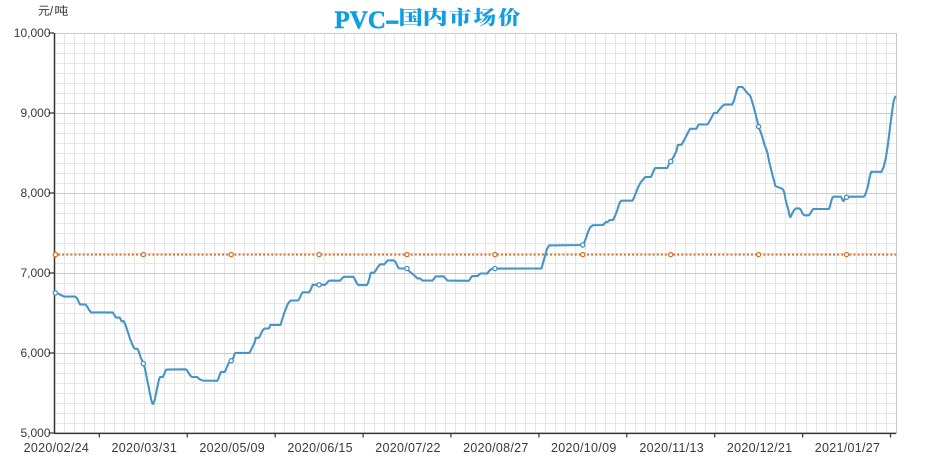 Image resolution: width=925 pixels, height=462 pixels. Describe the element at coordinates (671, 448) in the screenshot. I see `svg-text: 2020/11/13` at that location.